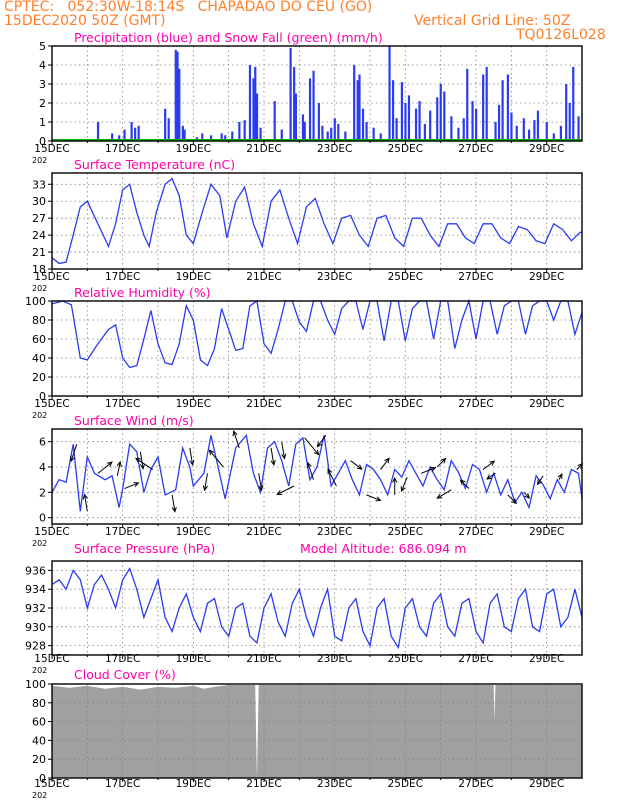 The width and height of the screenshot is (618, 800). Describe the element at coordinates (35, 646) in the screenshot. I see `y-tick-label: 928` at that location.